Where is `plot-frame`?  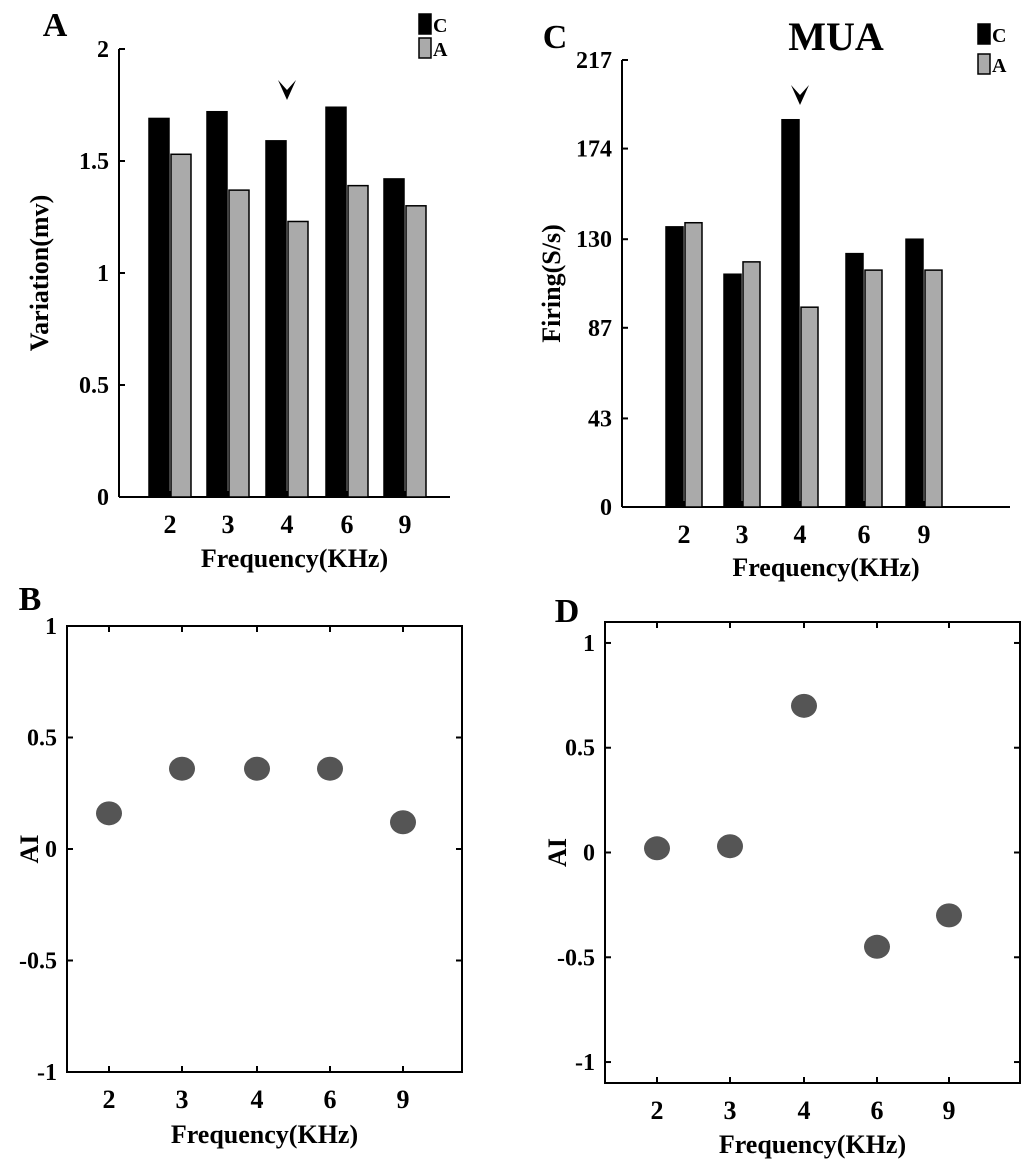
plot-frame is located at coordinates (264, 849).